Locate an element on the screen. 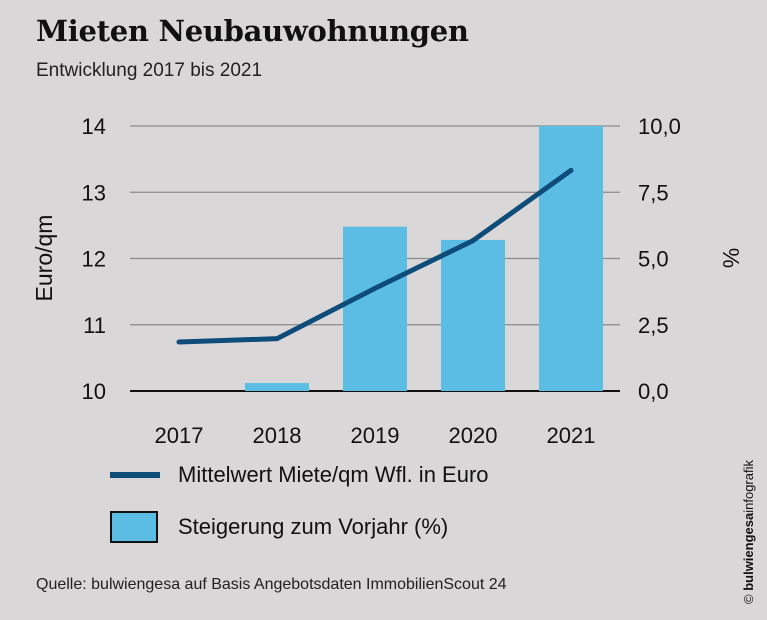  y-left-tick-label: 13 is located at coordinates (94, 192).